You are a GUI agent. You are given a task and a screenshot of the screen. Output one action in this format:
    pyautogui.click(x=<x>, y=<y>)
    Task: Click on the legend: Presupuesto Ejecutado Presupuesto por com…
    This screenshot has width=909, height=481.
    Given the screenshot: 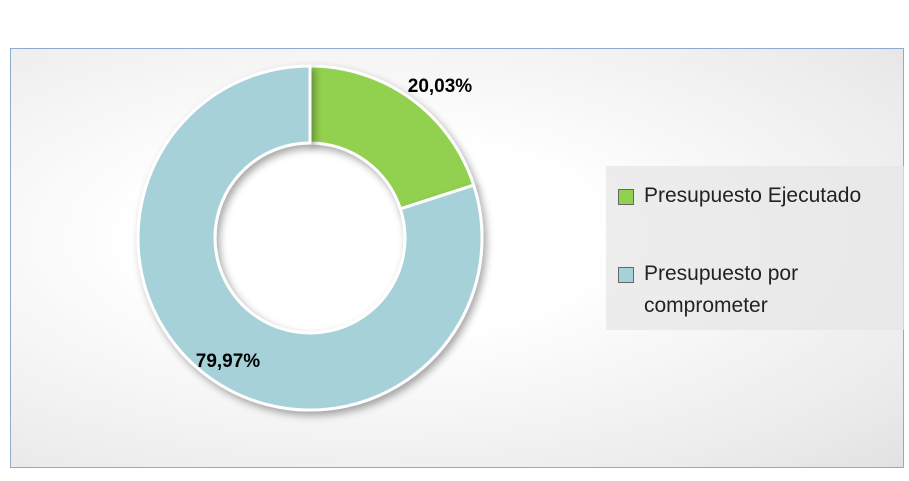 What is the action you would take?
    pyautogui.click(x=755, y=248)
    